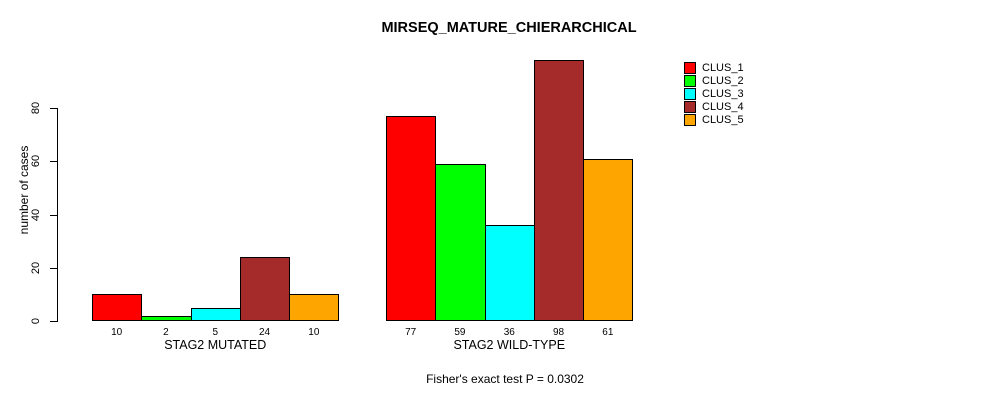 Image resolution: width=990 pixels, height=400 pixels. I want to click on bar-value-label: 59, so click(460, 332).